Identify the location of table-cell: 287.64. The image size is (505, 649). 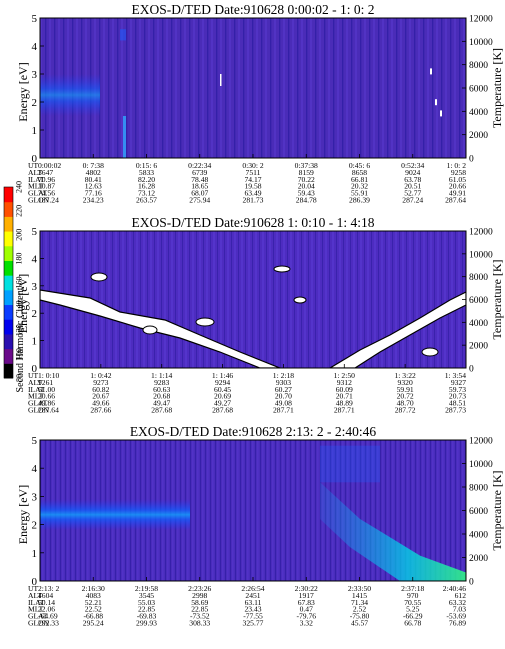
(455, 200).